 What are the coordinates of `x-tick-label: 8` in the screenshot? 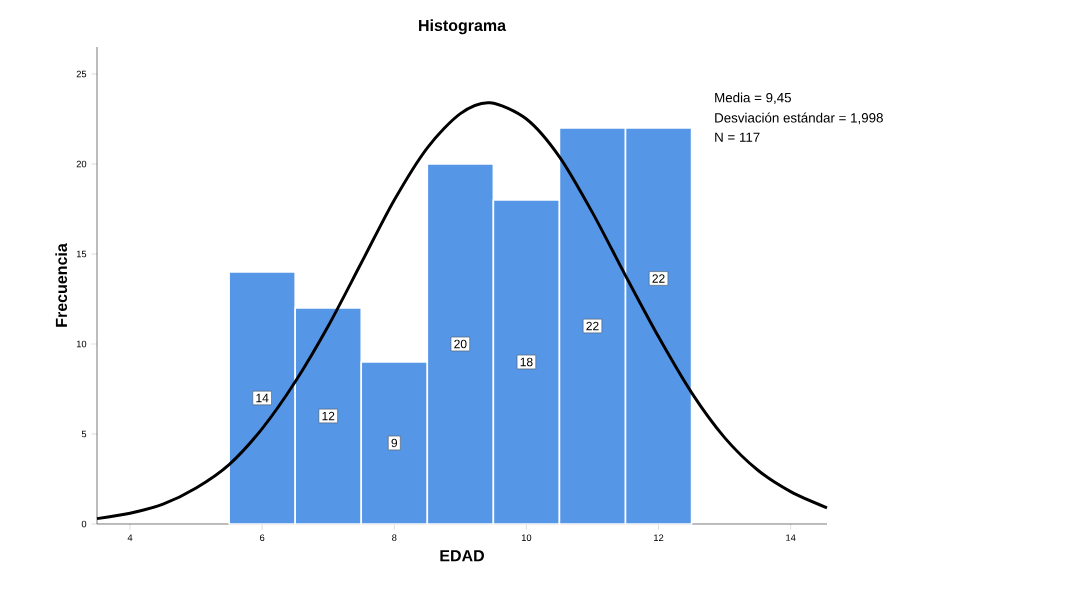 It's located at (394, 537).